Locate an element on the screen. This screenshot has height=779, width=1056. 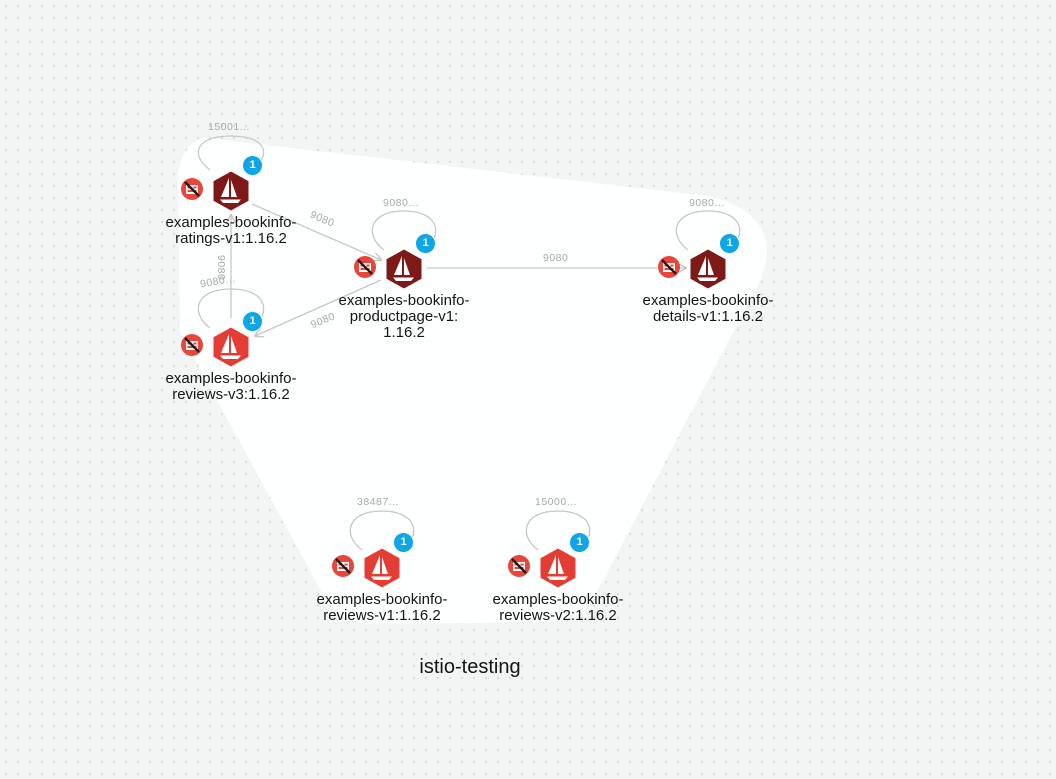
node-label: examples-bookinfo-reviews-v3:1.16.2 is located at coordinates (231, 387).